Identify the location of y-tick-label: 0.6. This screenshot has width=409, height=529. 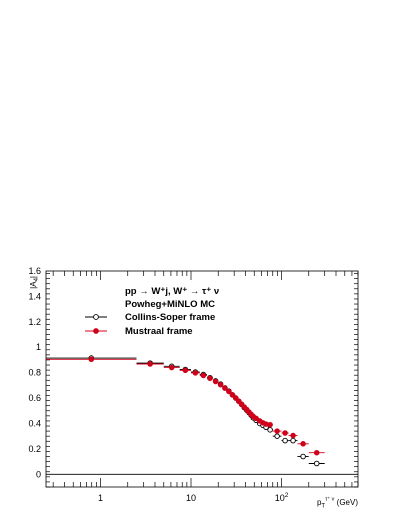
(34, 398).